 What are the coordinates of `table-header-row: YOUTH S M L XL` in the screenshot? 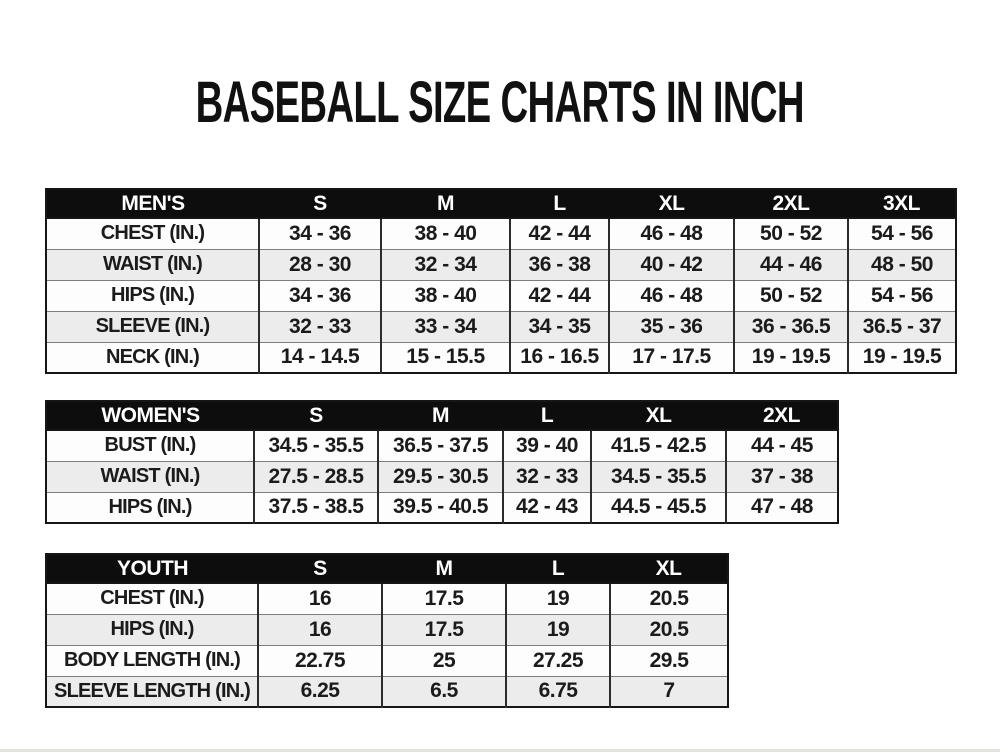 It's located at (387, 568).